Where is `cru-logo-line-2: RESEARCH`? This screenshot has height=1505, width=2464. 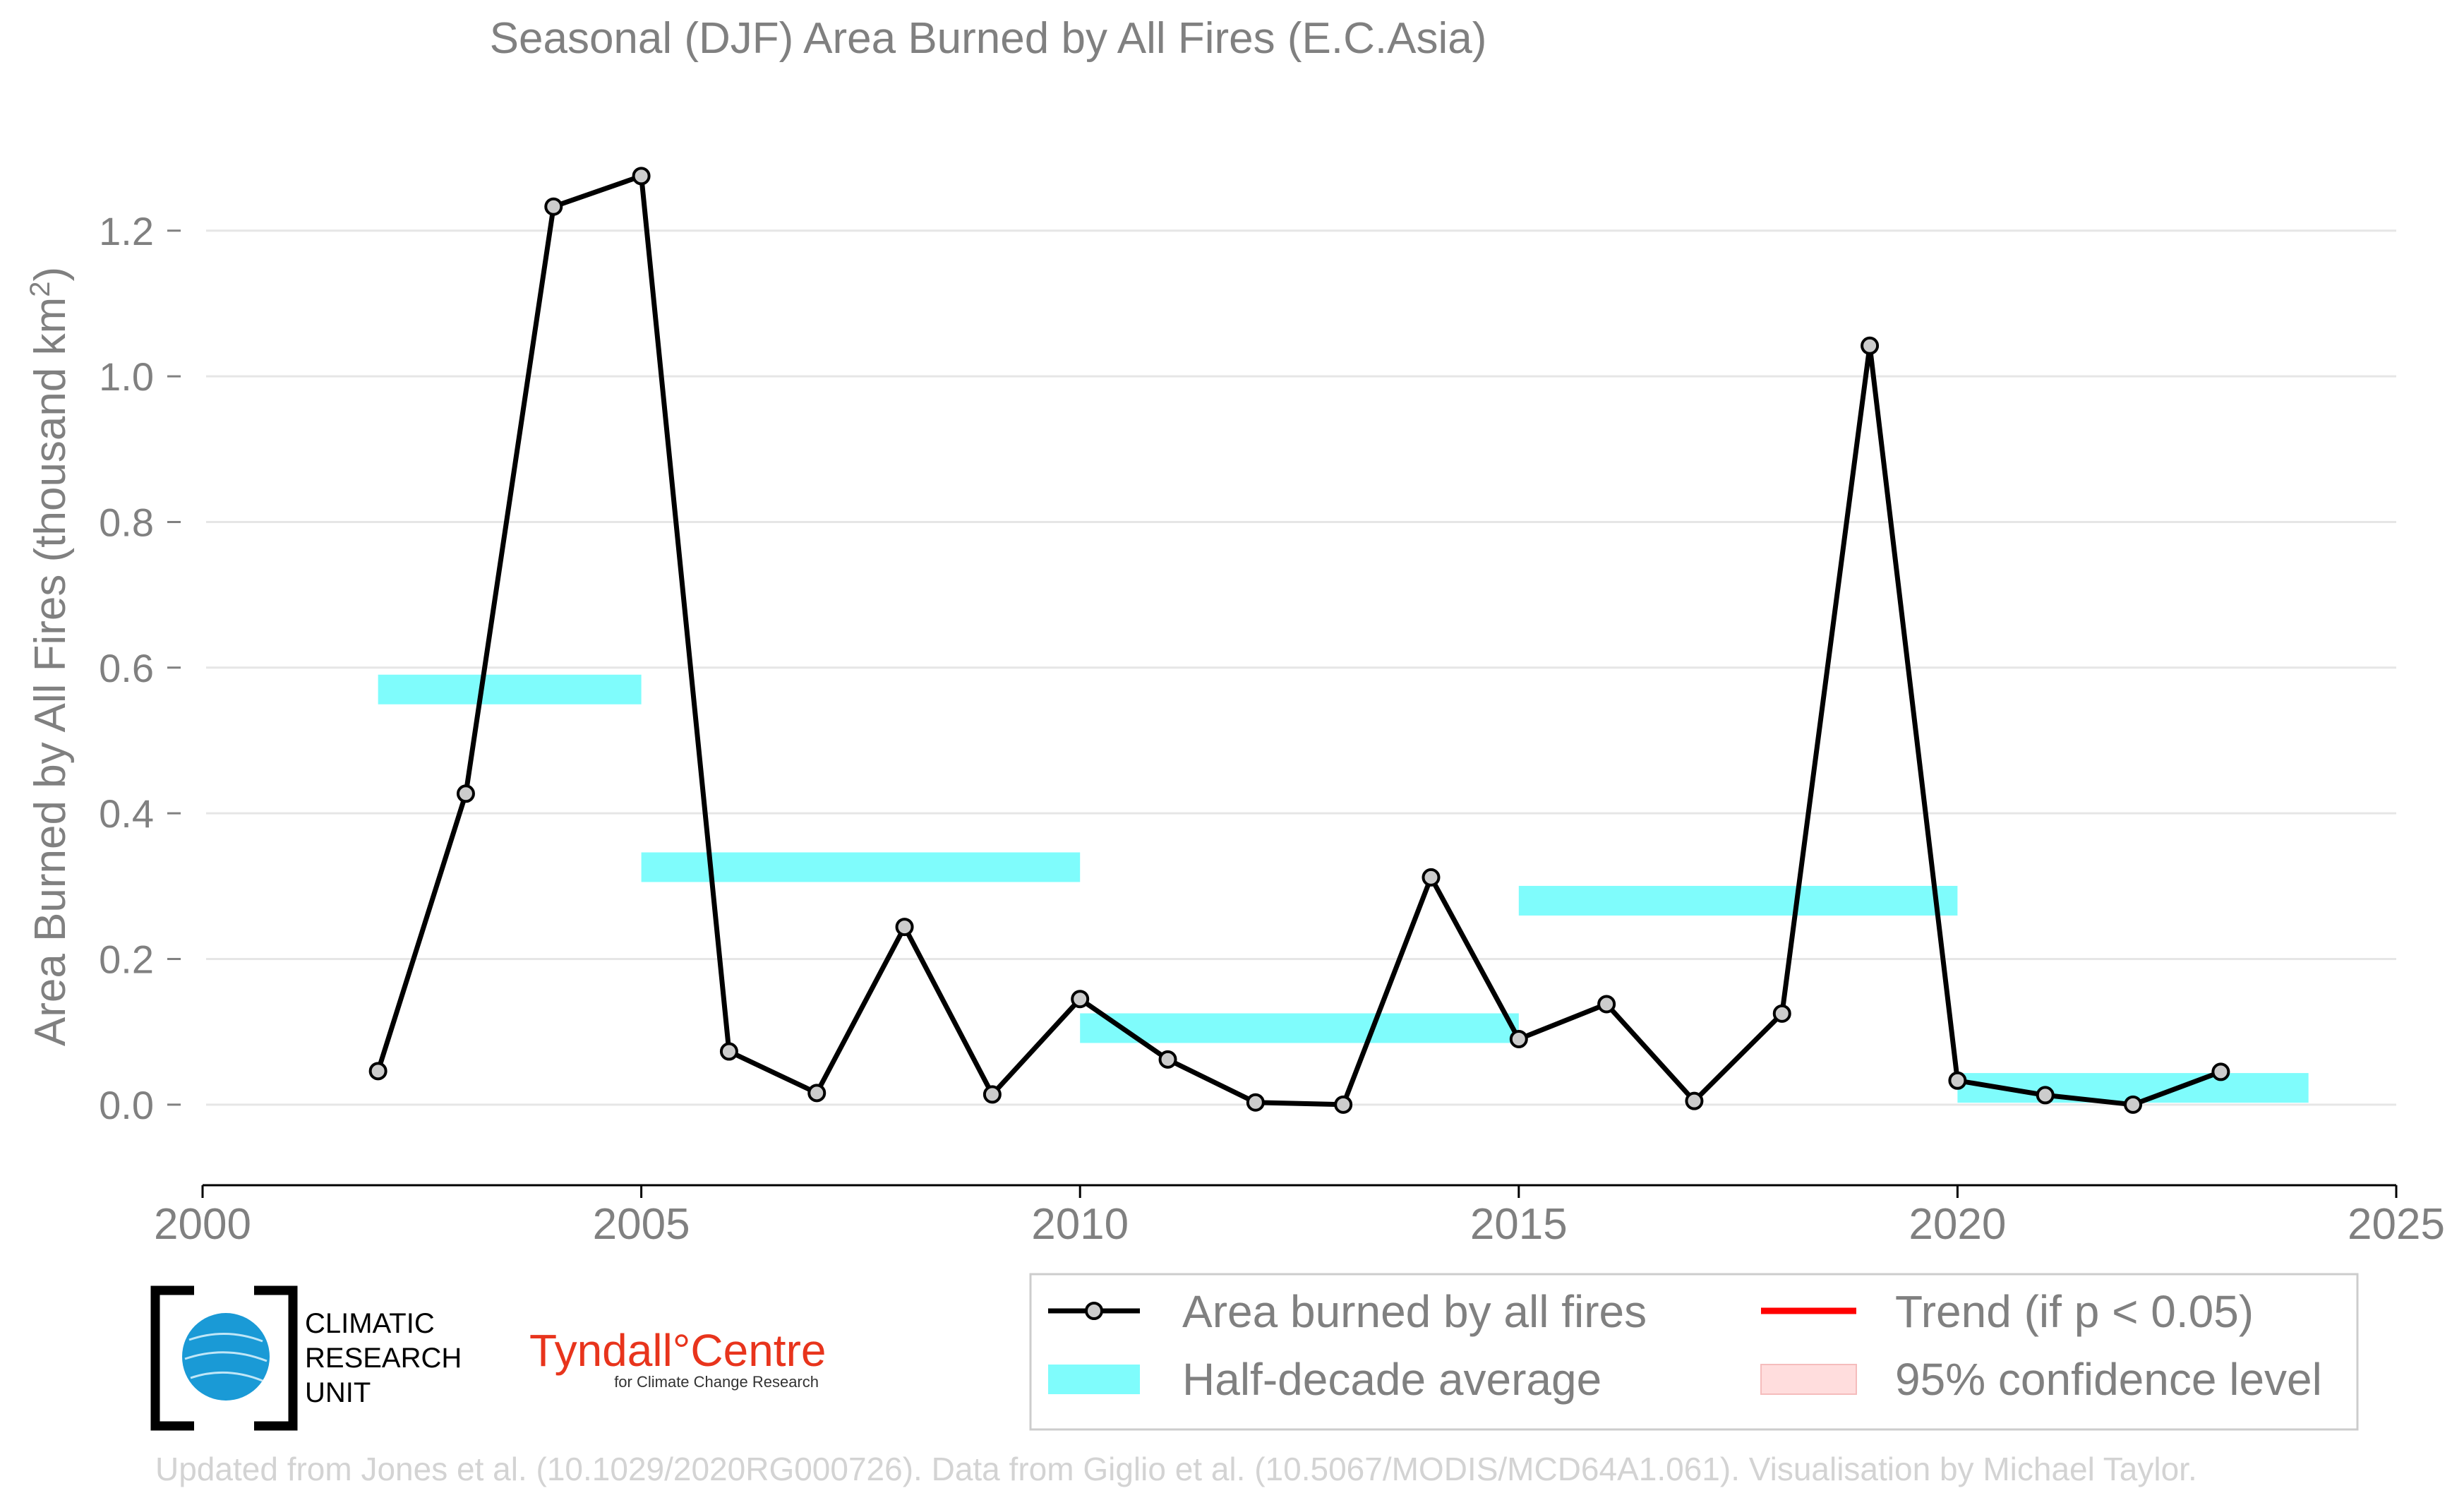 cru-logo-line-2: RESEARCH is located at coordinates (383, 1358).